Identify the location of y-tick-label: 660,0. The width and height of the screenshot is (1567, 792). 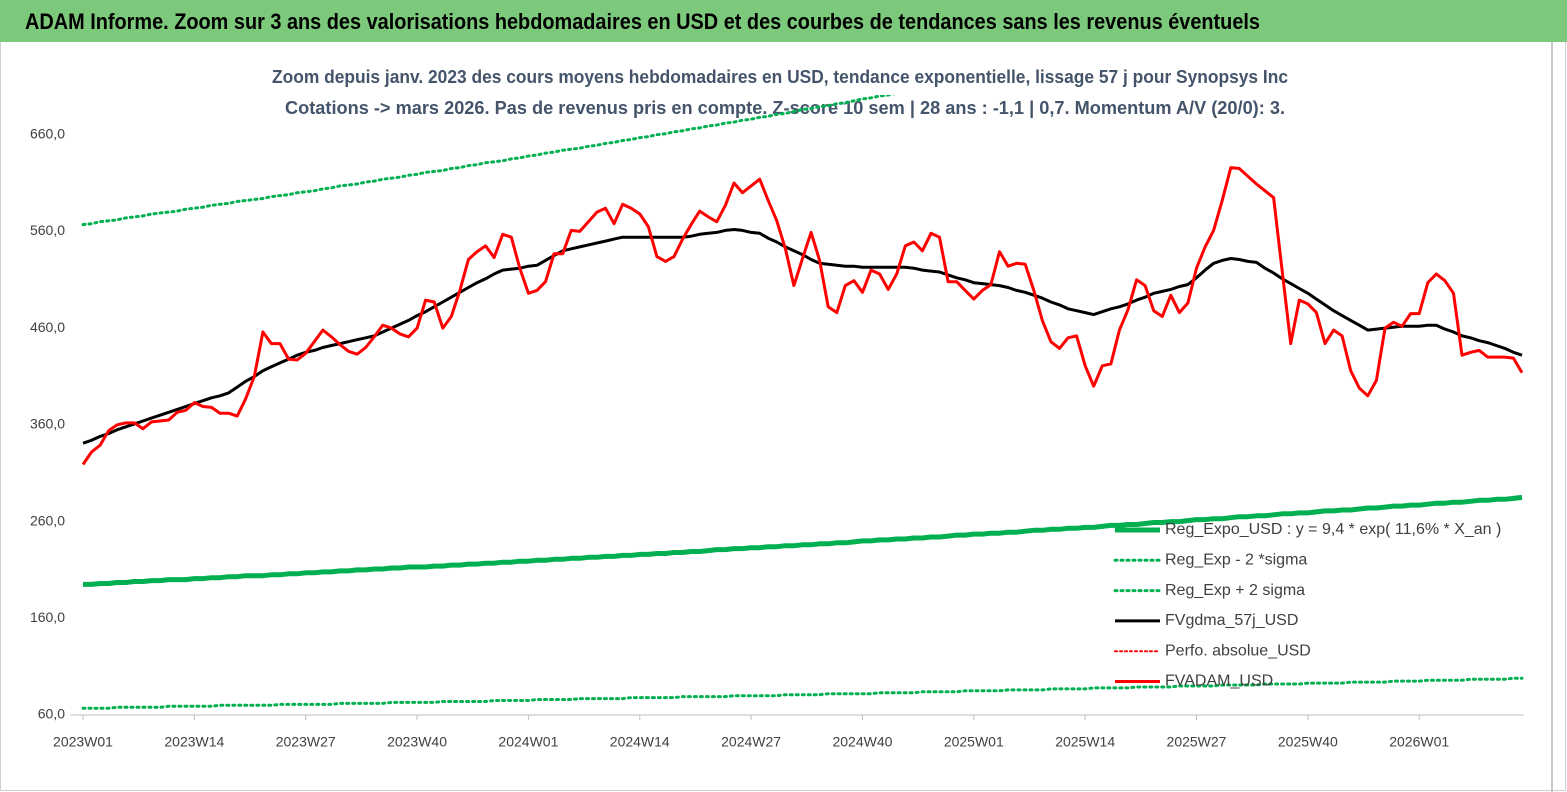
(47, 133).